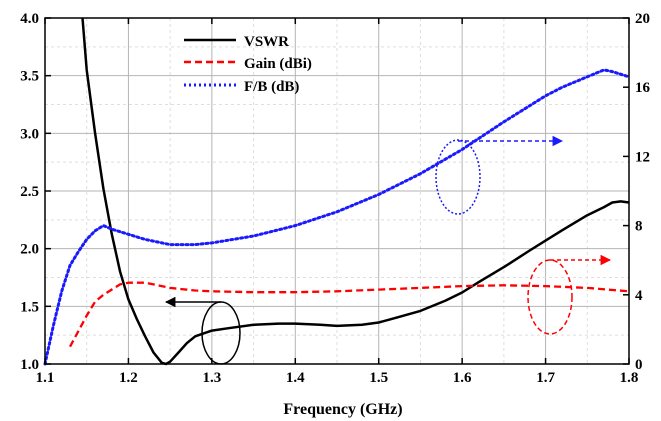  Describe the element at coordinates (295, 378) in the screenshot. I see `x-tick-label: 1.4` at that location.